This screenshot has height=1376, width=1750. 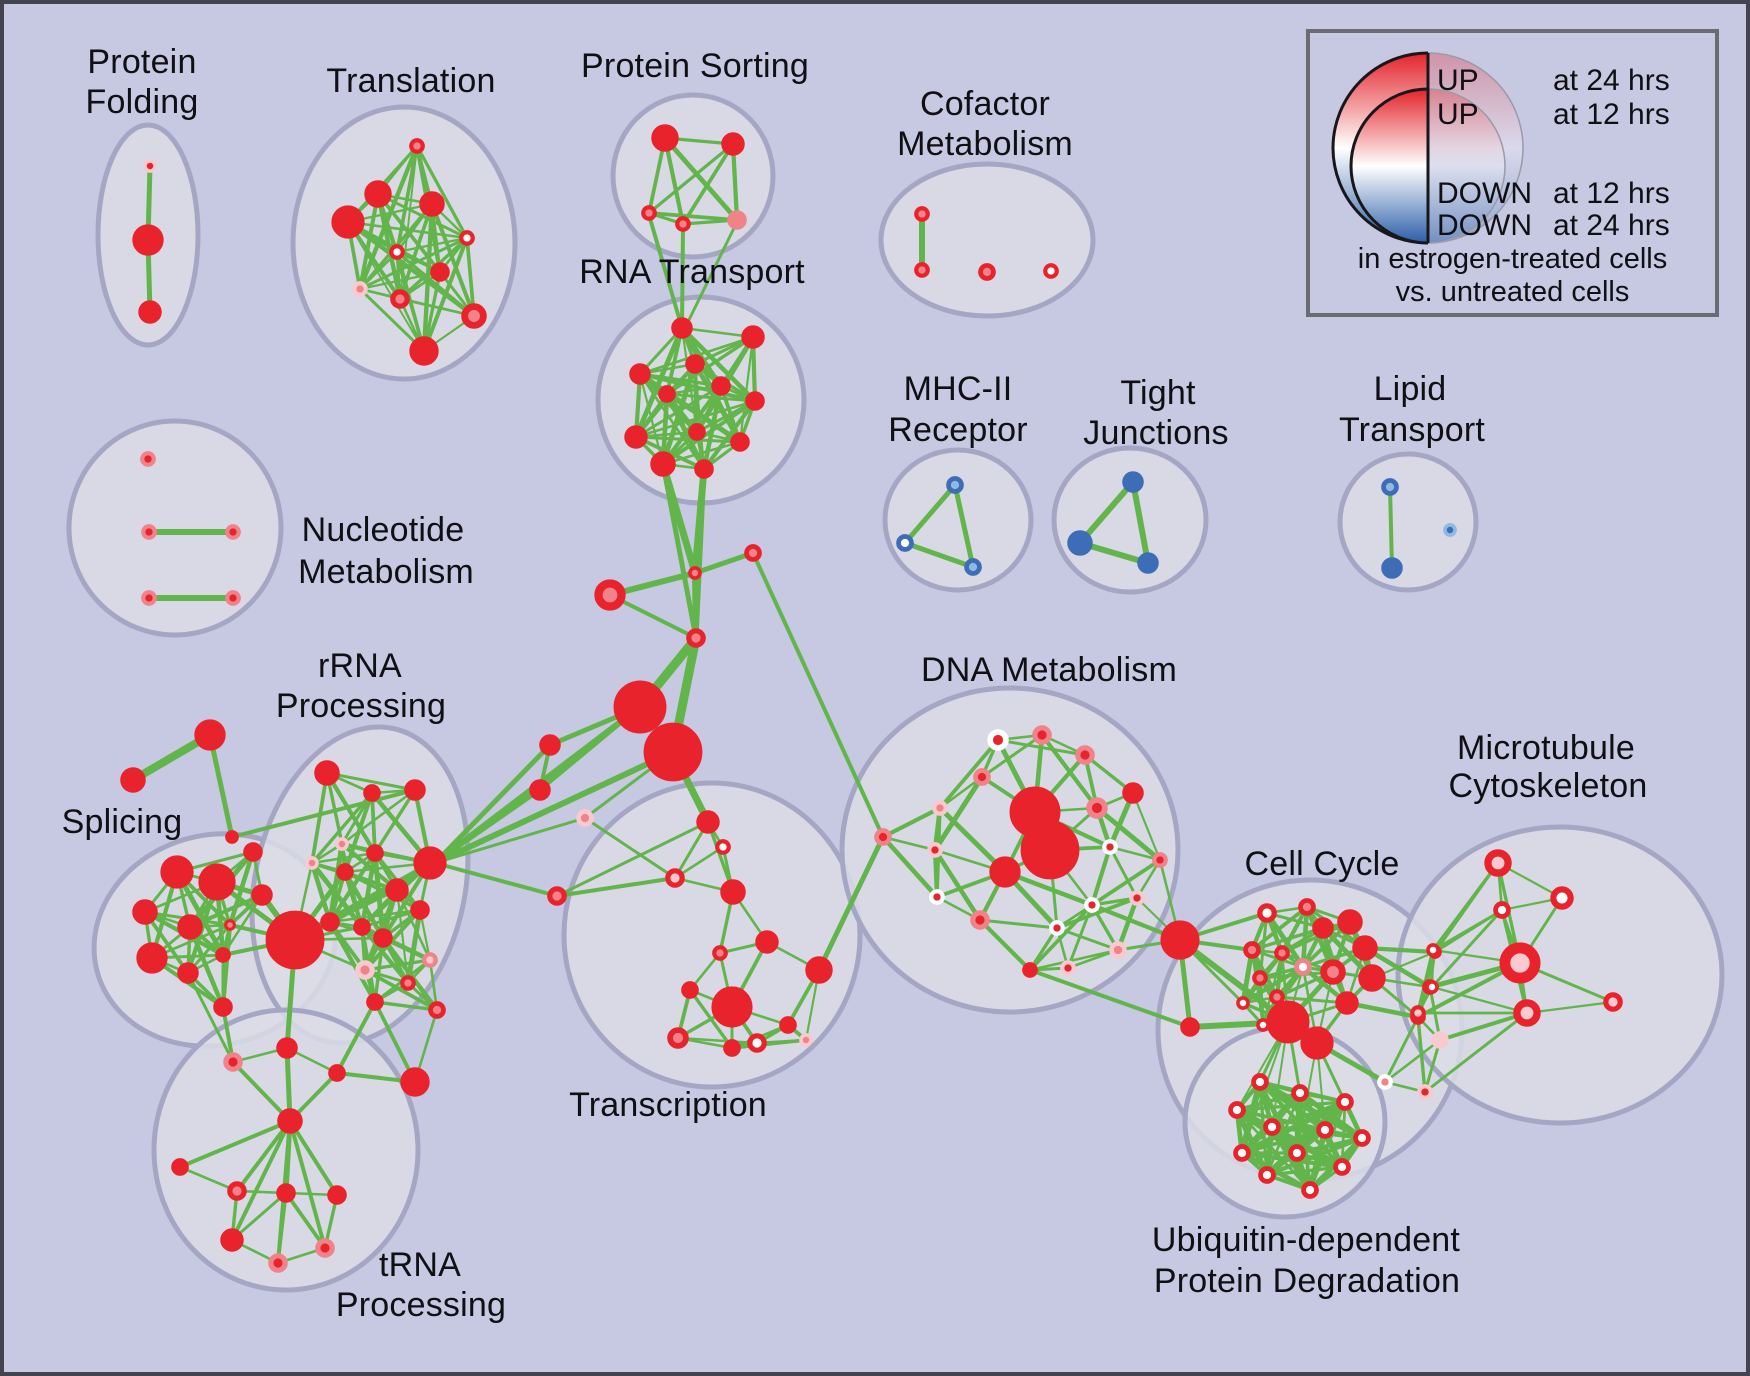 What do you see at coordinates (1410, 389) in the screenshot?
I see `cluster-label: Lipid` at bounding box center [1410, 389].